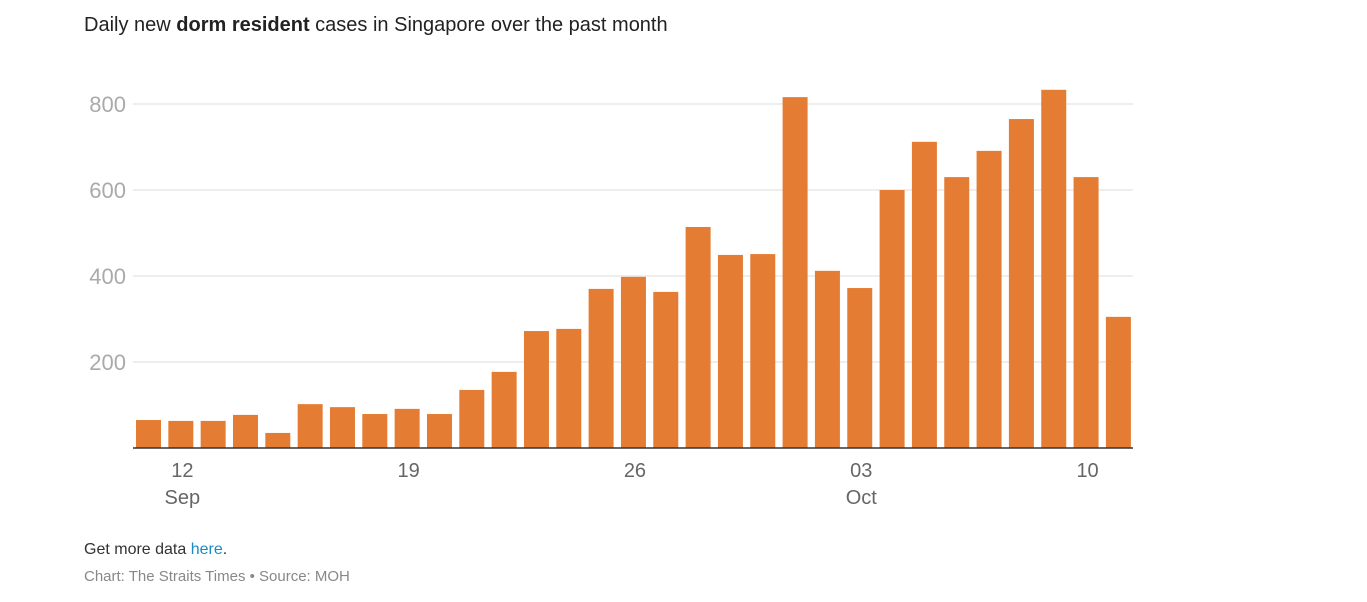 The height and width of the screenshot is (602, 1367). Describe the element at coordinates (861, 471) in the screenshot. I see `x-tick-label: 03` at that location.